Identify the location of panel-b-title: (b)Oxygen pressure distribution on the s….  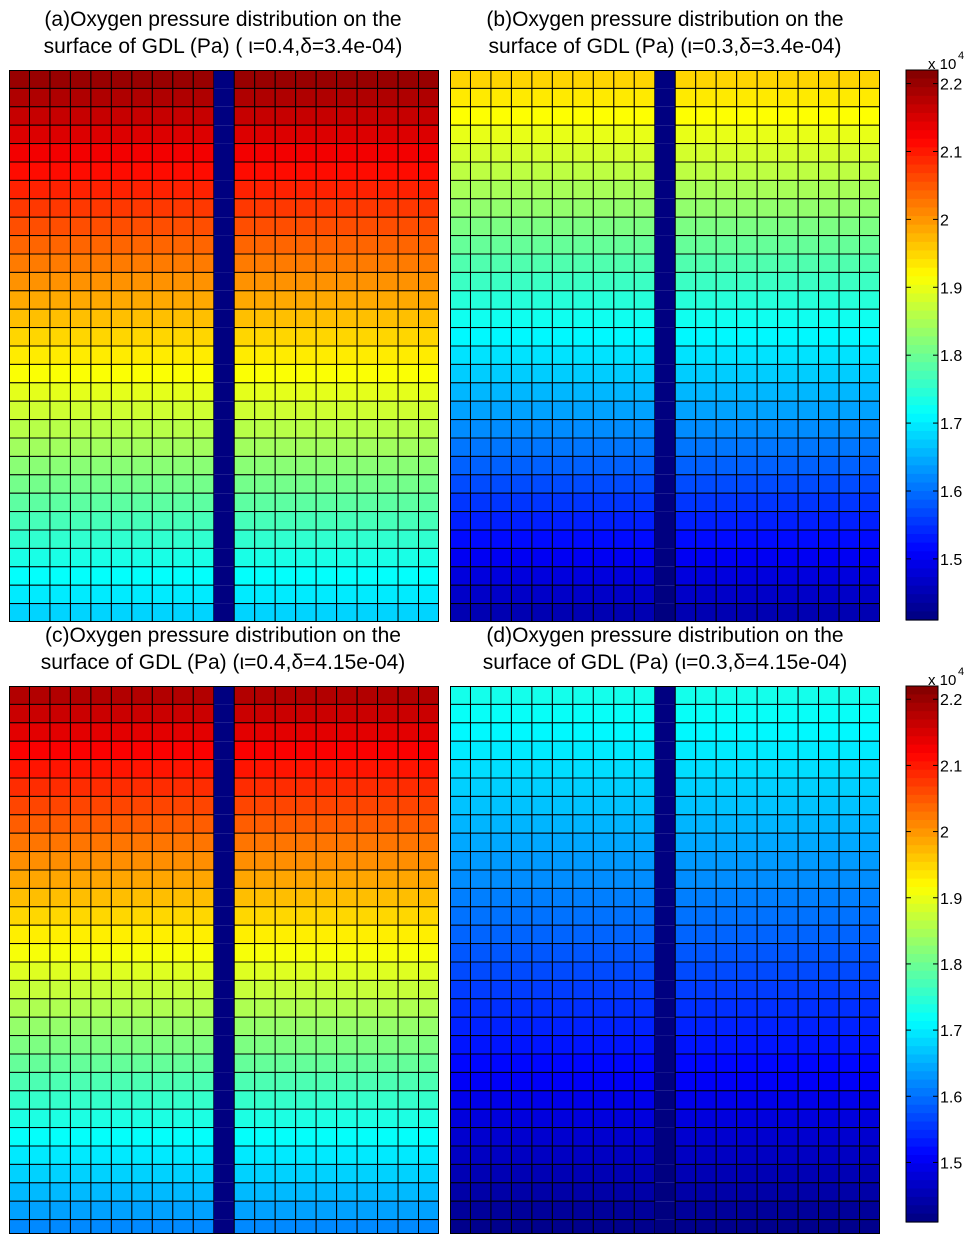
(665, 33).